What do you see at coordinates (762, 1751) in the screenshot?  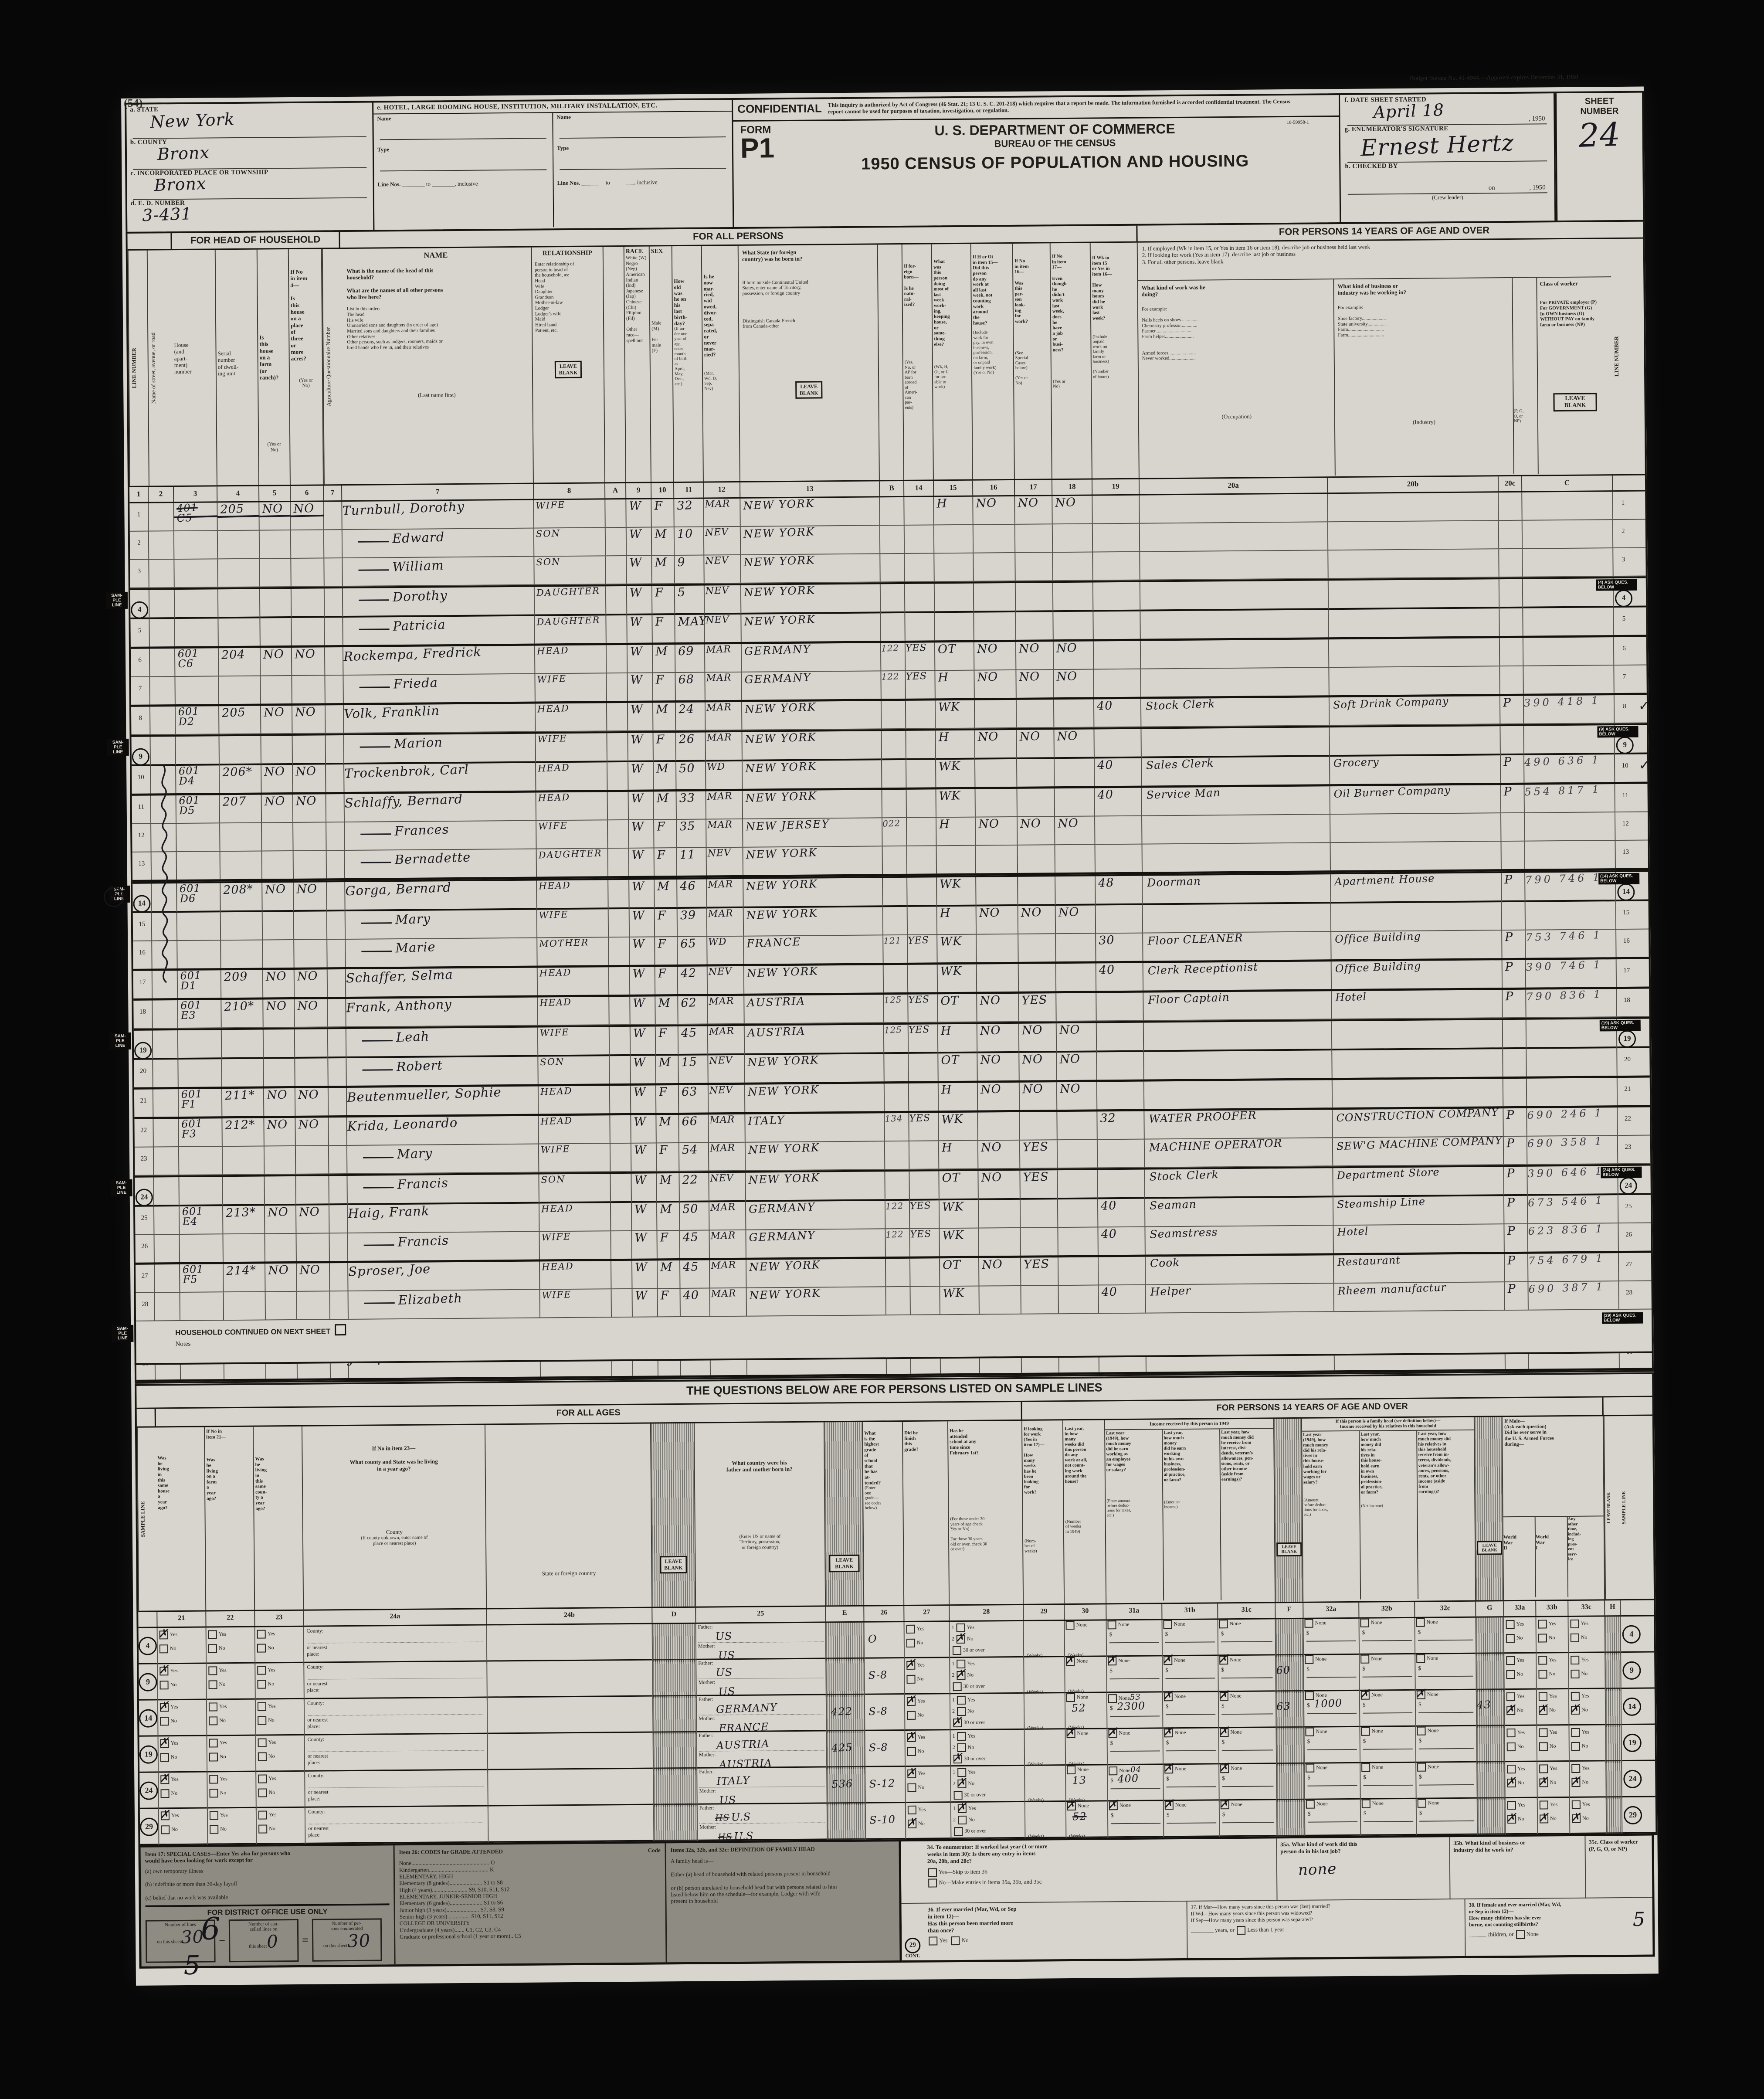 I see `s25-cell: Father: AUSTRIA Mother: AUSTRIA` at bounding box center [762, 1751].